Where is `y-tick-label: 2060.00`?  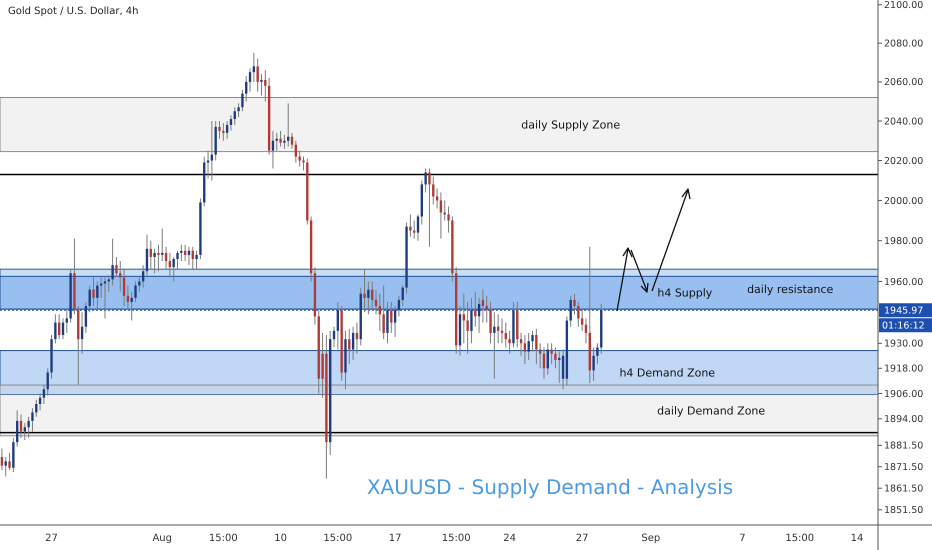
y-tick-label: 2060.00 is located at coordinates (904, 82).